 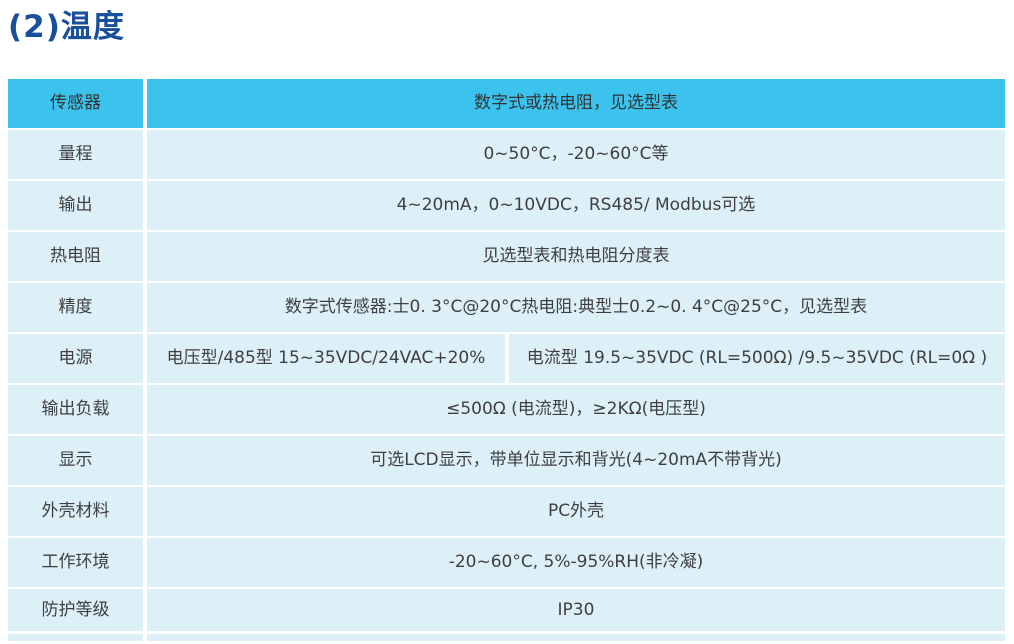 I want to click on table-row: 防护等级 IP30, so click(x=506, y=610).